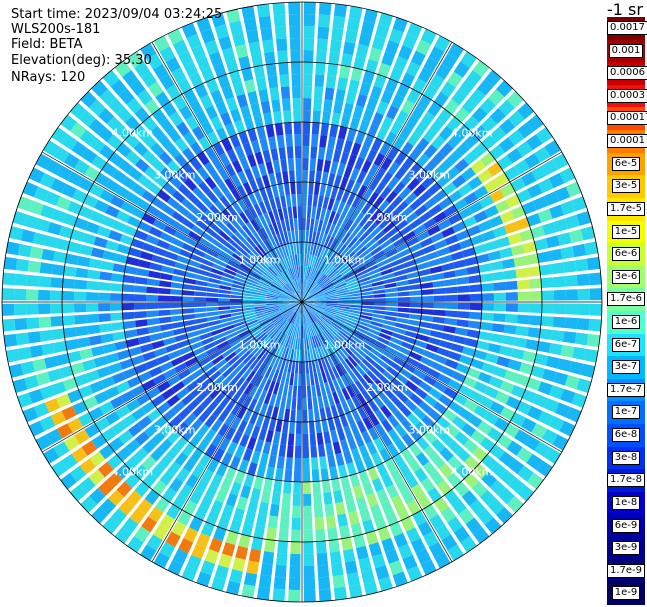  What do you see at coordinates (48, 77) in the screenshot?
I see `nrays-label: NRays: 120` at bounding box center [48, 77].